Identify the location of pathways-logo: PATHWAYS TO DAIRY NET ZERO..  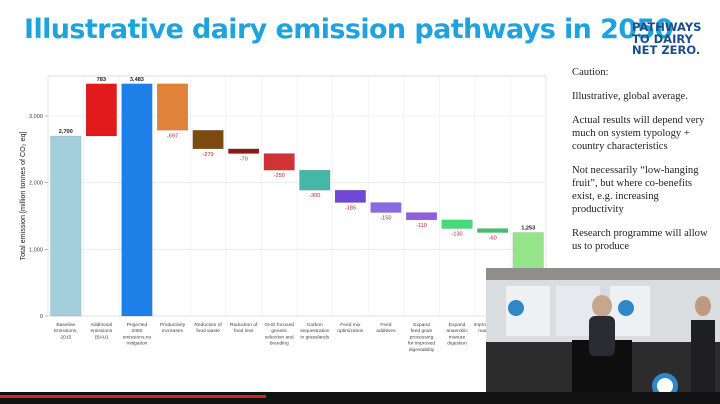
(667, 38).